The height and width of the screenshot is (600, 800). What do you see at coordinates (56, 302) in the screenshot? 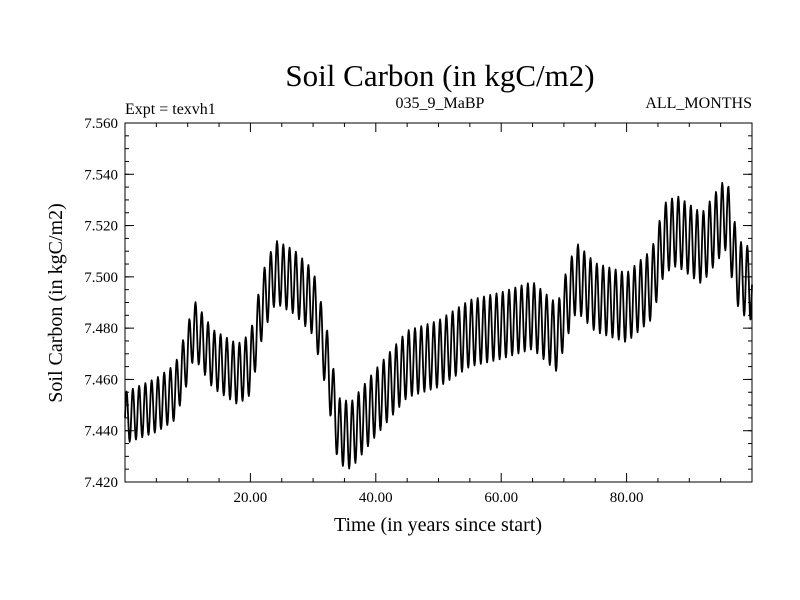
I see `y-axis-label: Soil Carbon (in kgC/m2)` at bounding box center [56, 302].